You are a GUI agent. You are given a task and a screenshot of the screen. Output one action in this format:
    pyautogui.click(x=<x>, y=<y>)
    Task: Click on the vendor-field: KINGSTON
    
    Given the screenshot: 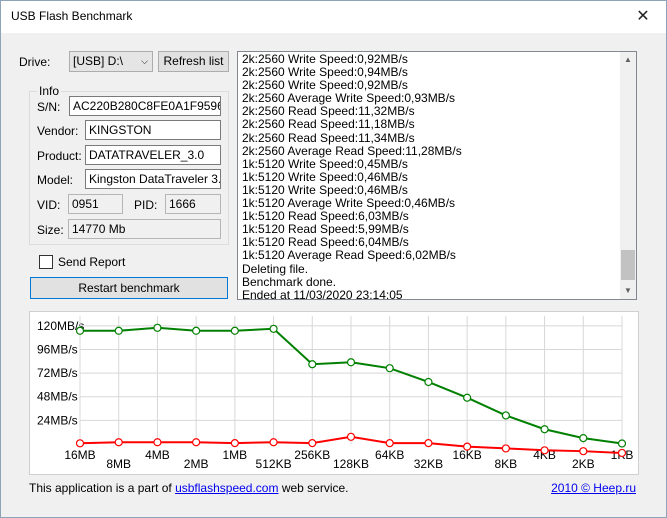 What is the action you would take?
    pyautogui.click(x=153, y=130)
    